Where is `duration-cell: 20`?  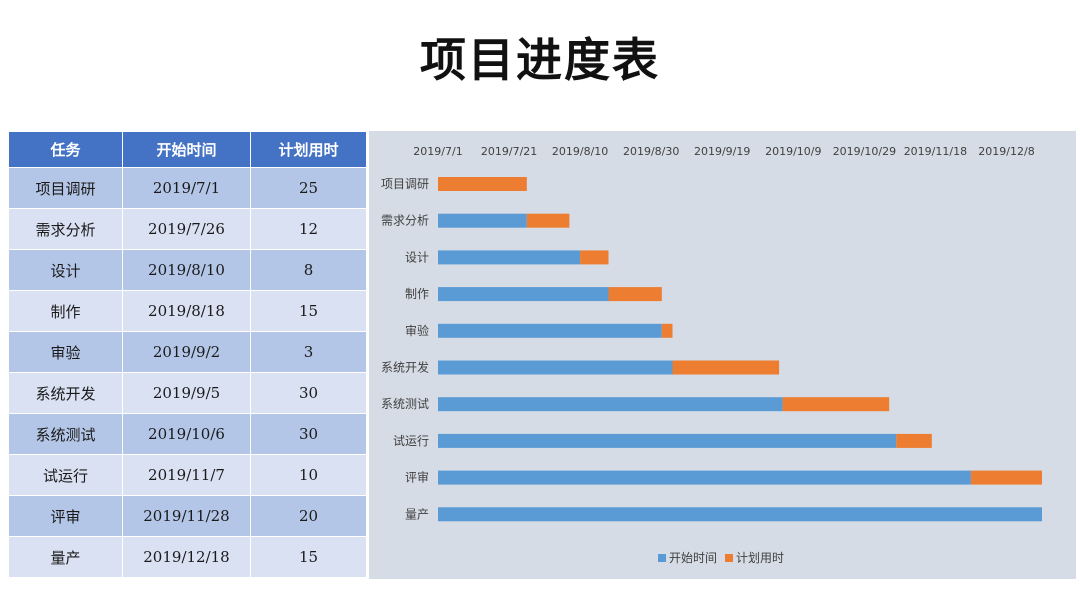
duration-cell: 20 is located at coordinates (308, 516).